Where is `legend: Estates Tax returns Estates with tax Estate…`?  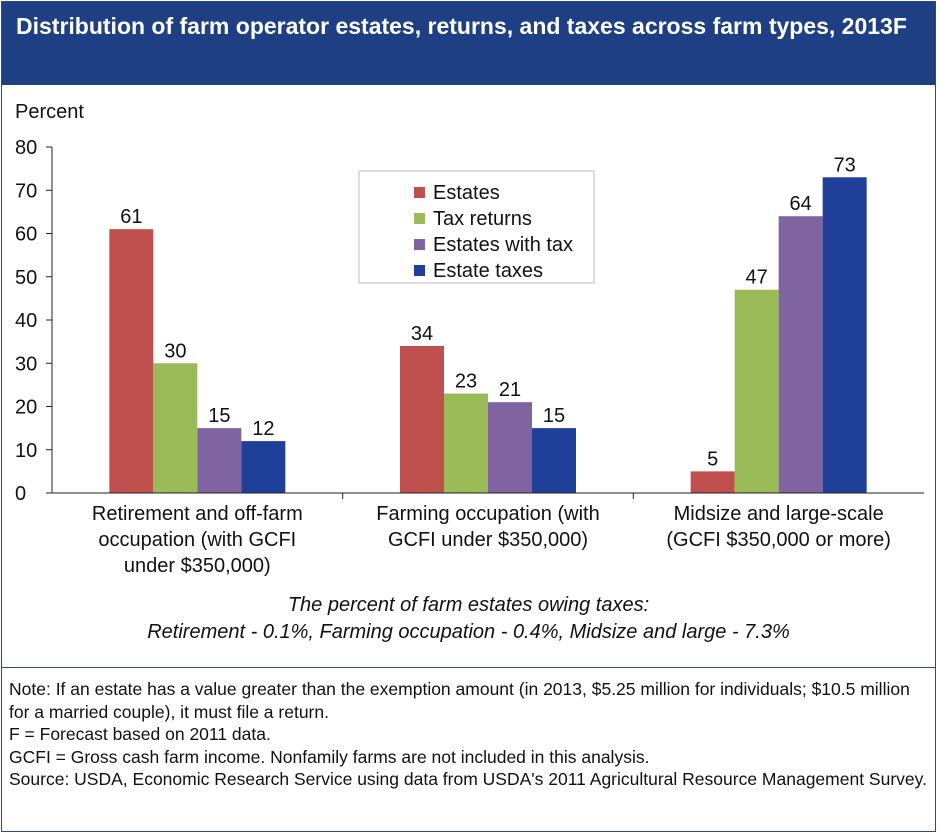 legend: Estates Tax returns Estates with tax Estate… is located at coordinates (476, 227).